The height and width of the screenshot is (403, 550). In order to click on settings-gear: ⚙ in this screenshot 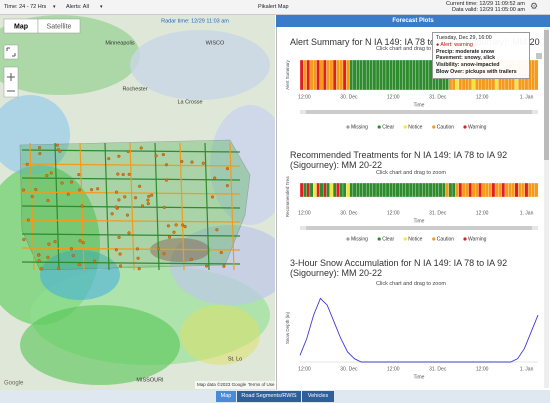, I will do `click(534, 6)`.